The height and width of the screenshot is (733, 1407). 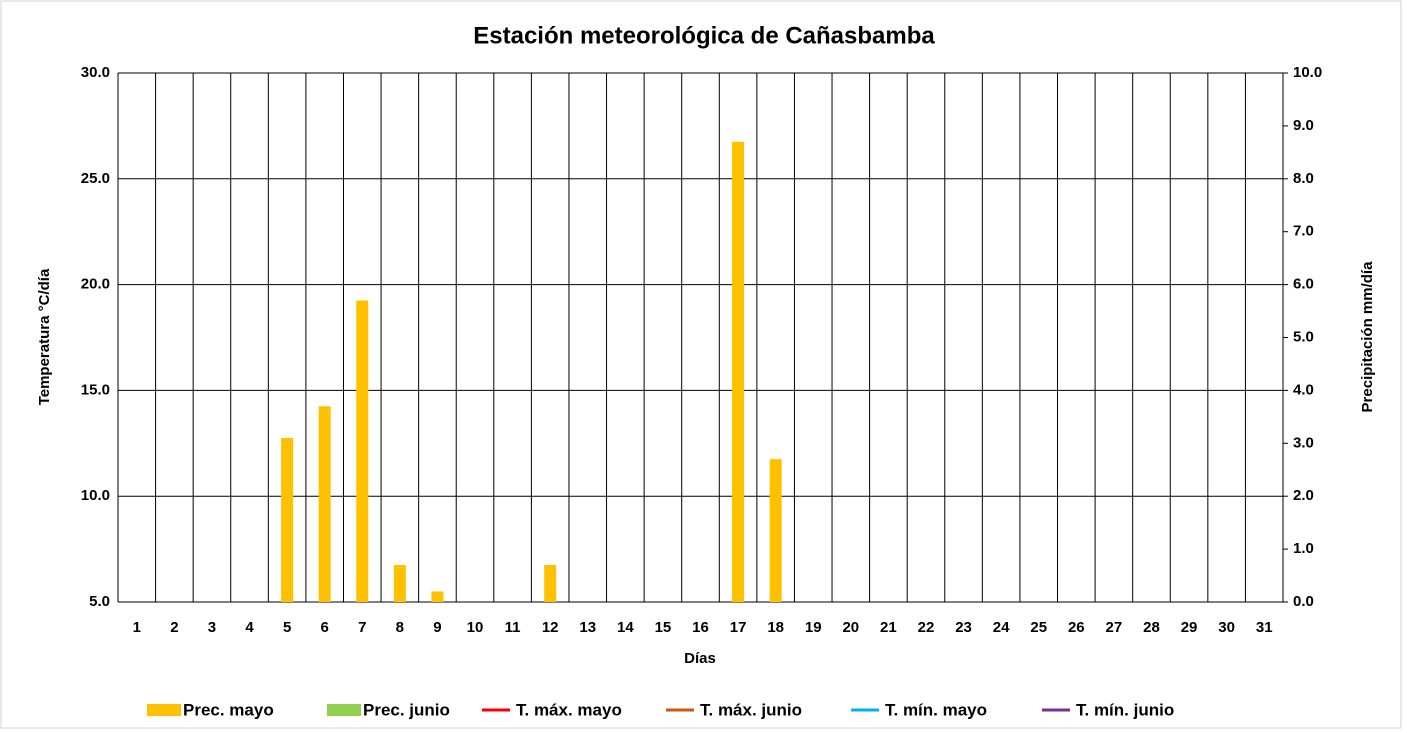 What do you see at coordinates (95, 389) in the screenshot?
I see `y-tick-label: 15.0` at bounding box center [95, 389].